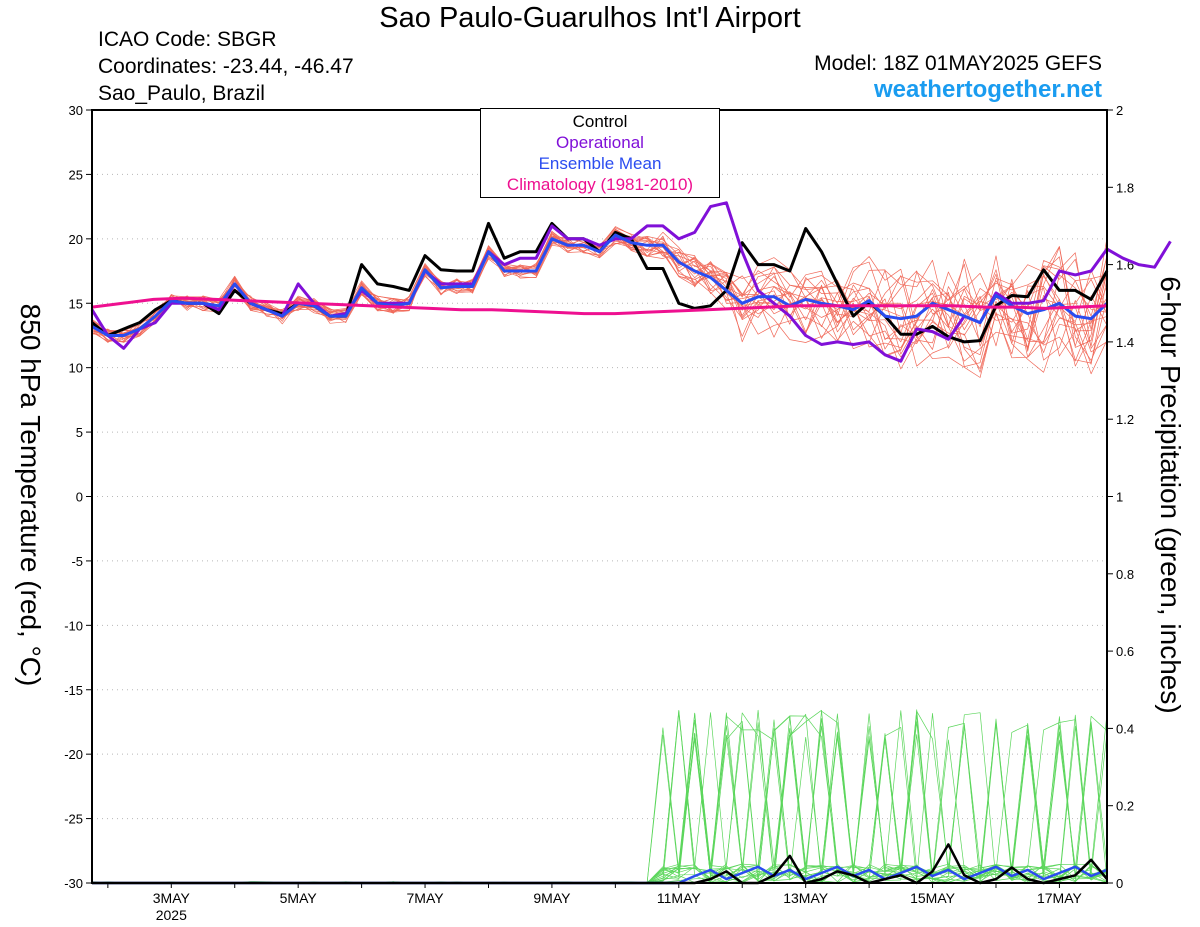  Describe the element at coordinates (1125, 419) in the screenshot. I see `y2-tick-label: 1.2` at that location.